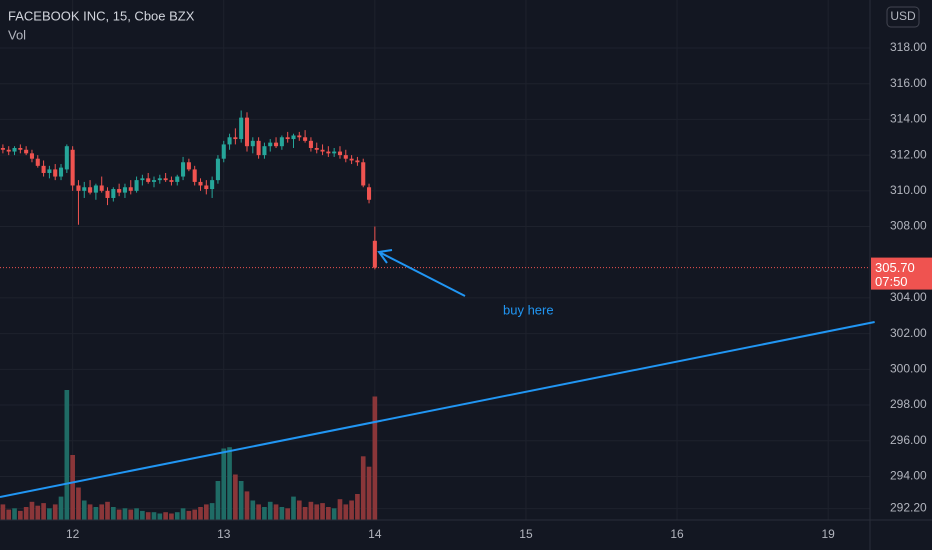 The image size is (932, 550). I want to click on y-tick-label: 310.00, so click(908, 190).